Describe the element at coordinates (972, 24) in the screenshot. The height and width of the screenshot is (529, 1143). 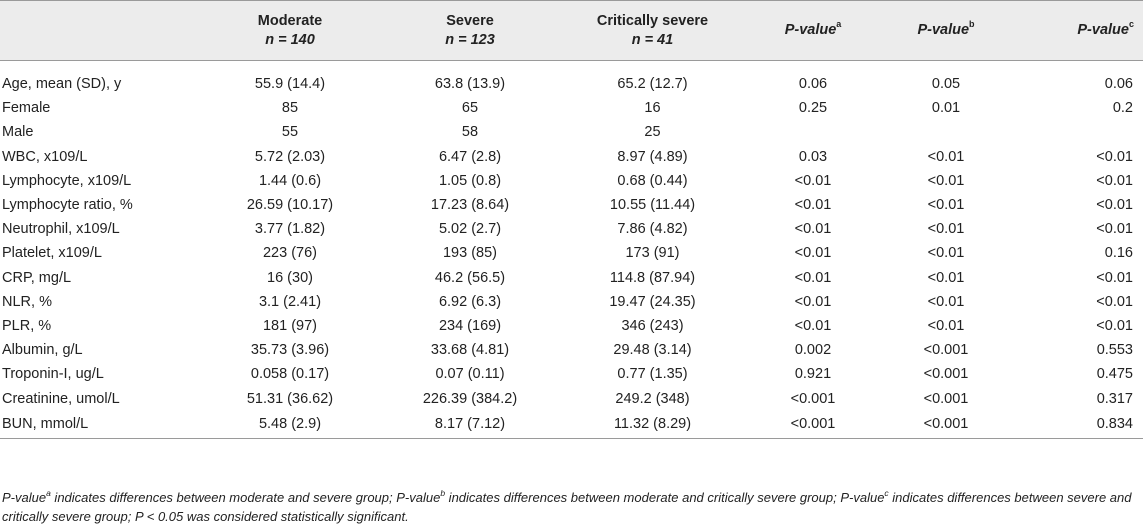
I see `header-pvalue-b-sup: b` at that location.